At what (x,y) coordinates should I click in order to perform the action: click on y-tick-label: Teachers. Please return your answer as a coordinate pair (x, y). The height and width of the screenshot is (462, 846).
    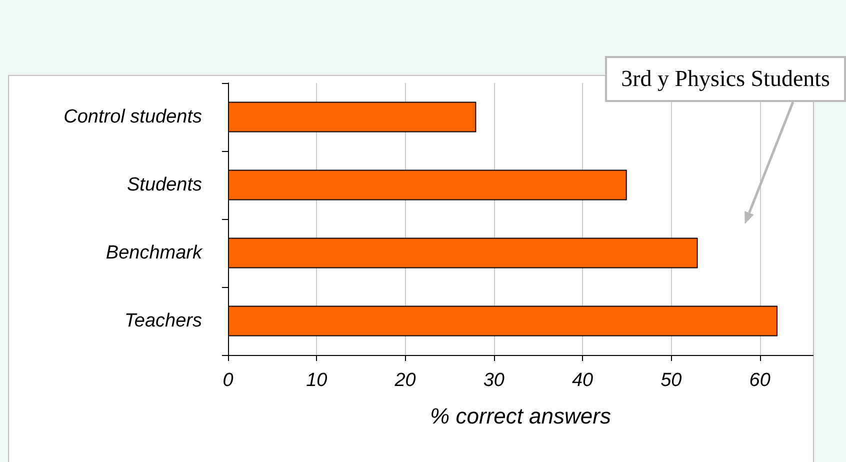
    Looking at the image, I should click on (163, 321).